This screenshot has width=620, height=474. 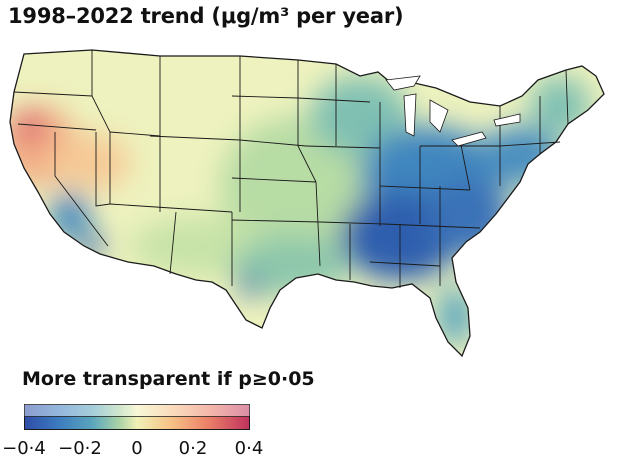 What do you see at coordinates (80, 448) in the screenshot?
I see `legend-tick: −0·2` at bounding box center [80, 448].